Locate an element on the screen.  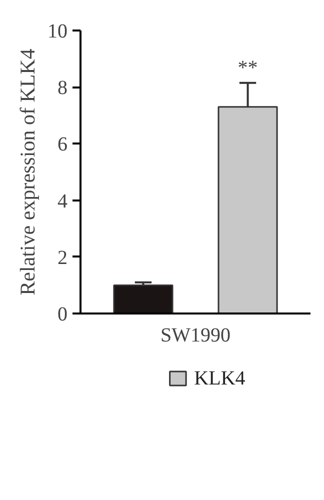
y-tick-label: 6 is located at coordinates (63, 145).